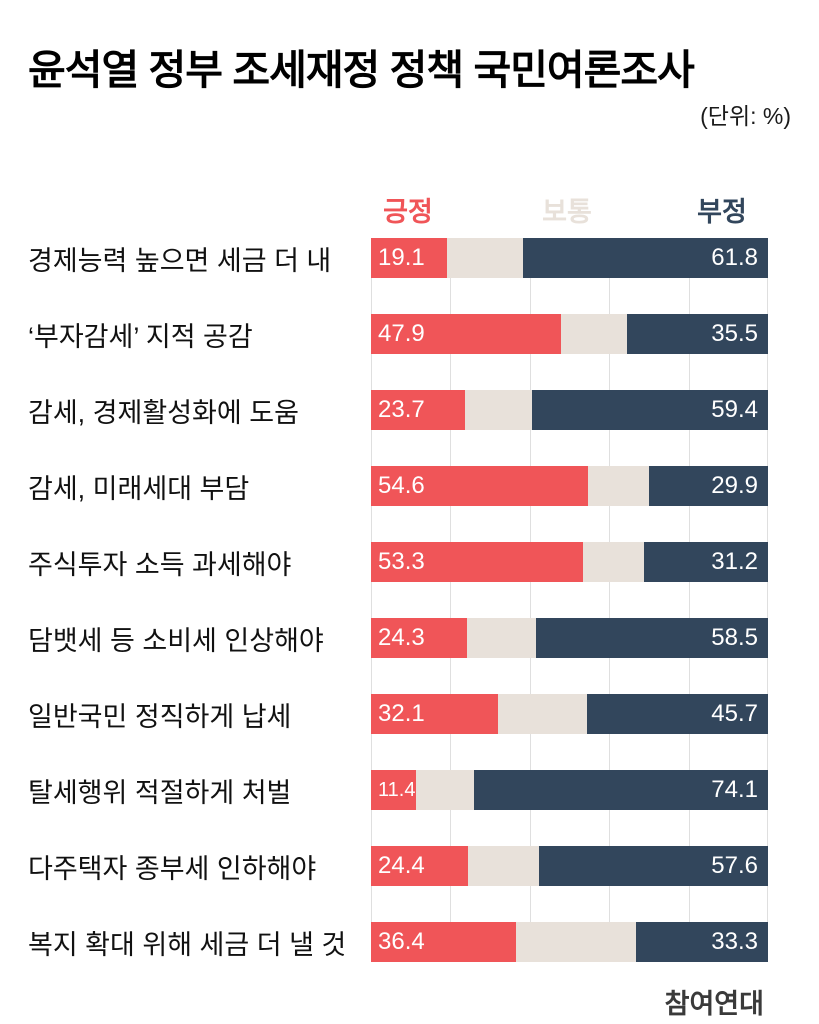 Image resolution: width=819 pixels, height=1024 pixels. I want to click on negative-segment: 59.4, so click(650, 410).